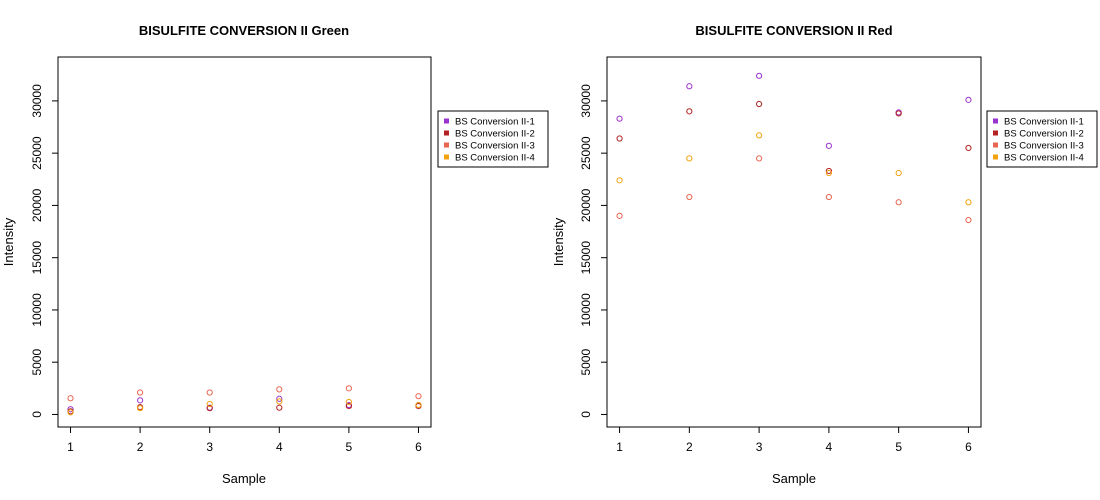  Describe the element at coordinates (244, 30) in the screenshot. I see `chart-title: BISULFITE CONVERSION II Green` at that location.